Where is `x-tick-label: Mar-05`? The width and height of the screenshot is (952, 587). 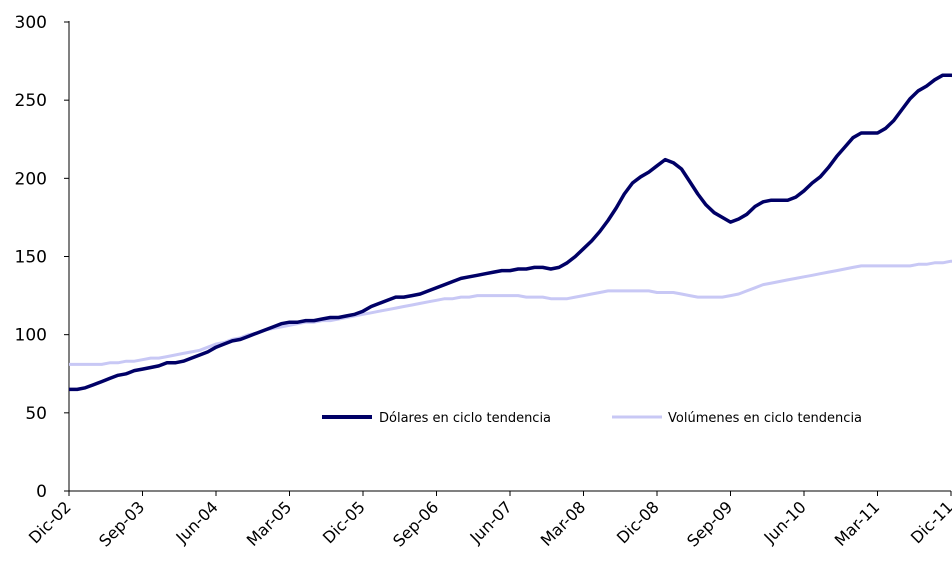
x-tick-label: Mar-05 is located at coordinates (269, 523).